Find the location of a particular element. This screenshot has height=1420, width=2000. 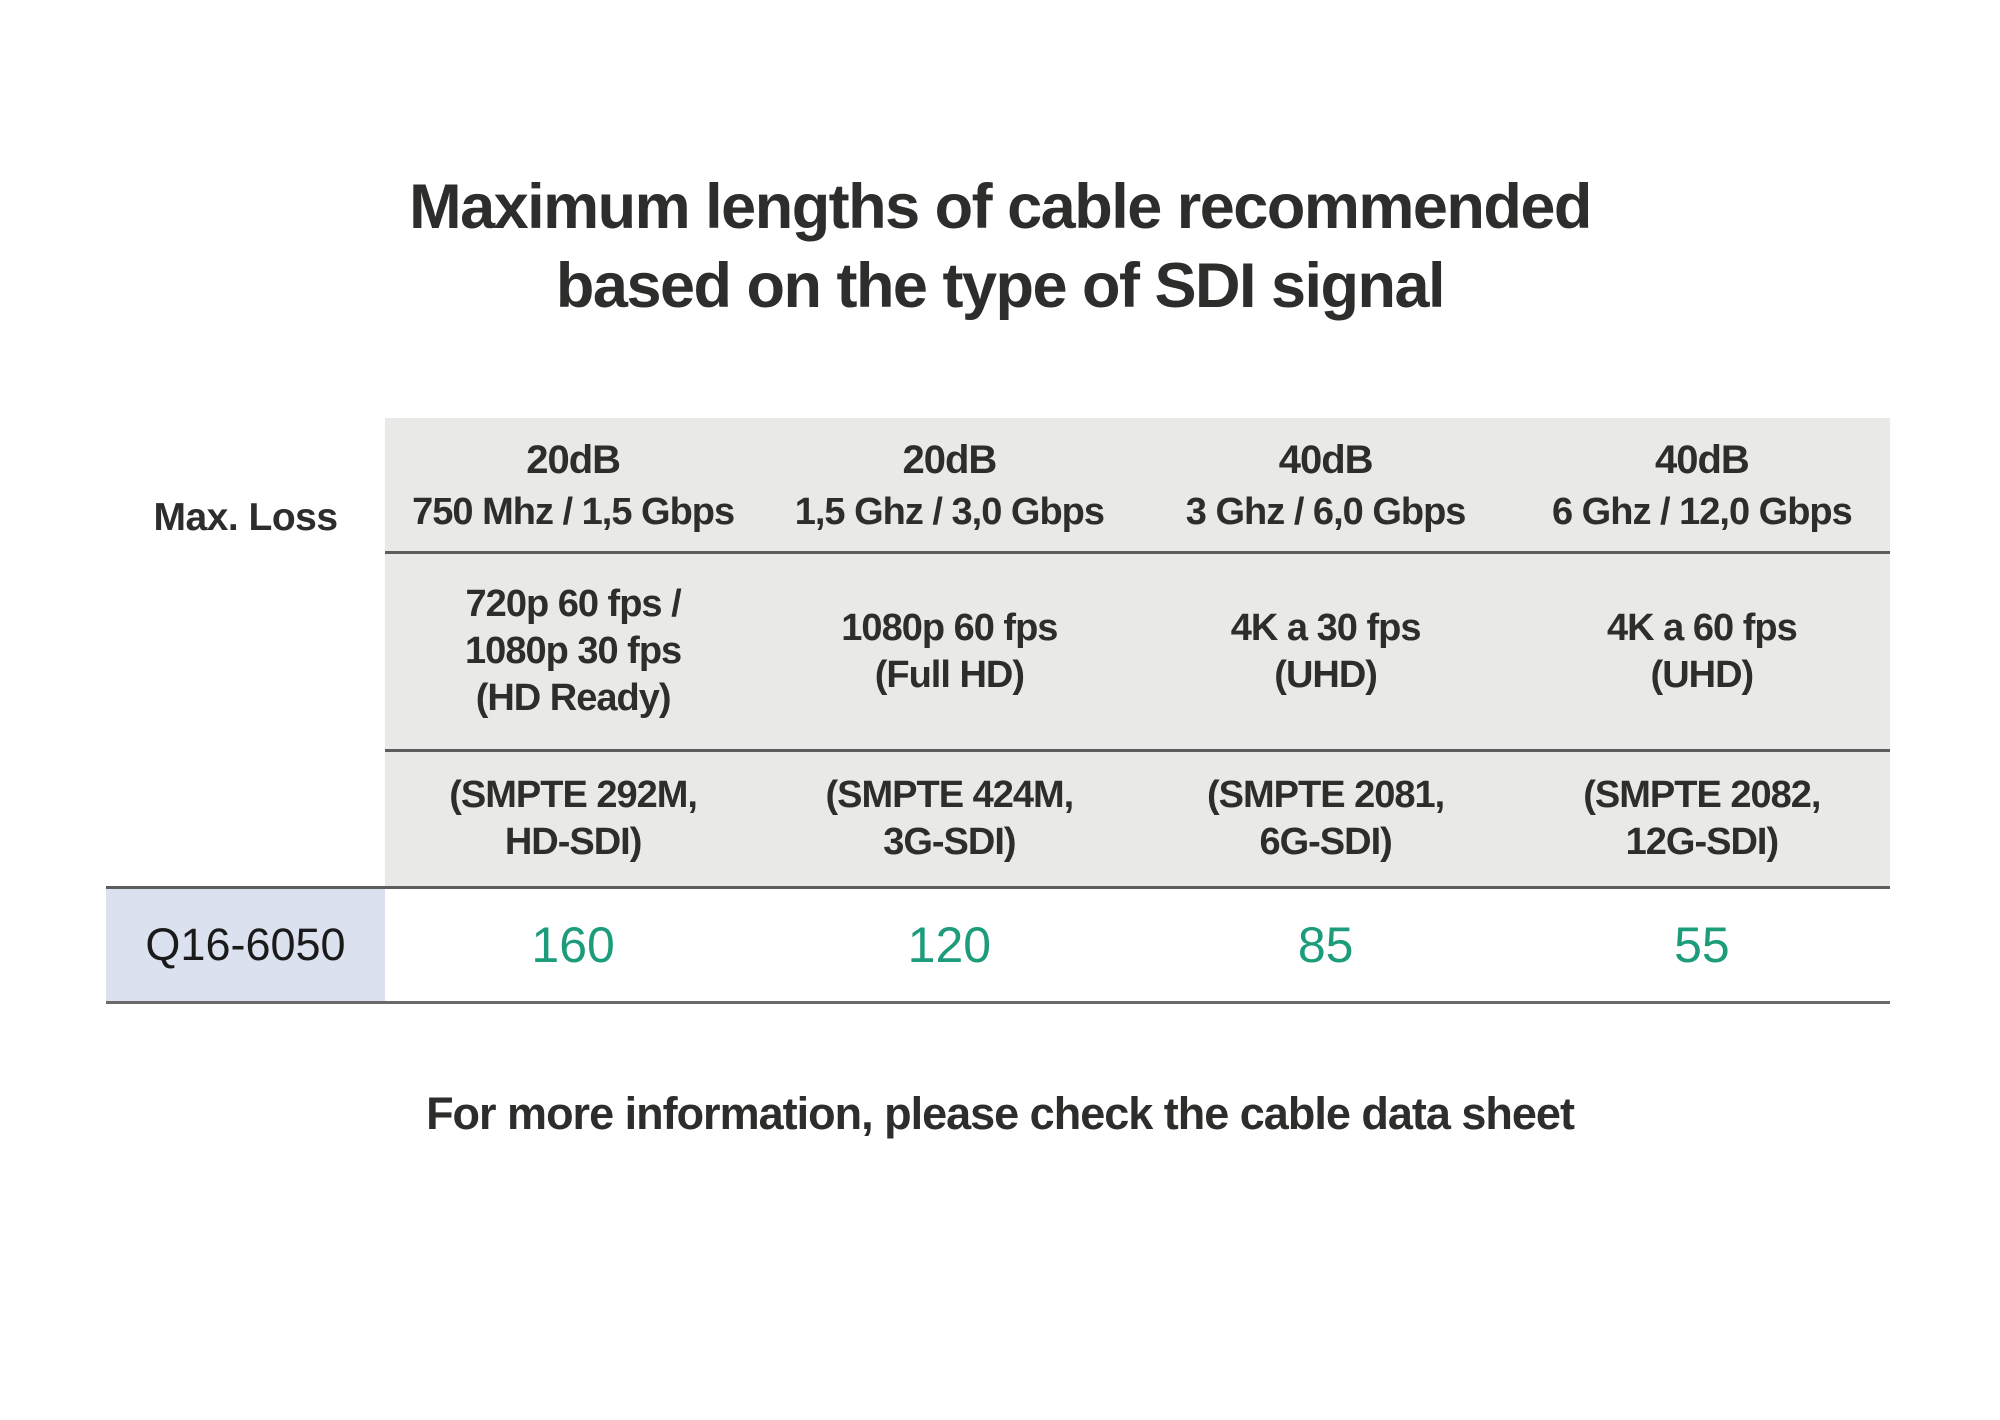

page-title-line-2: based on the type of SDI signal is located at coordinates (1000, 286).